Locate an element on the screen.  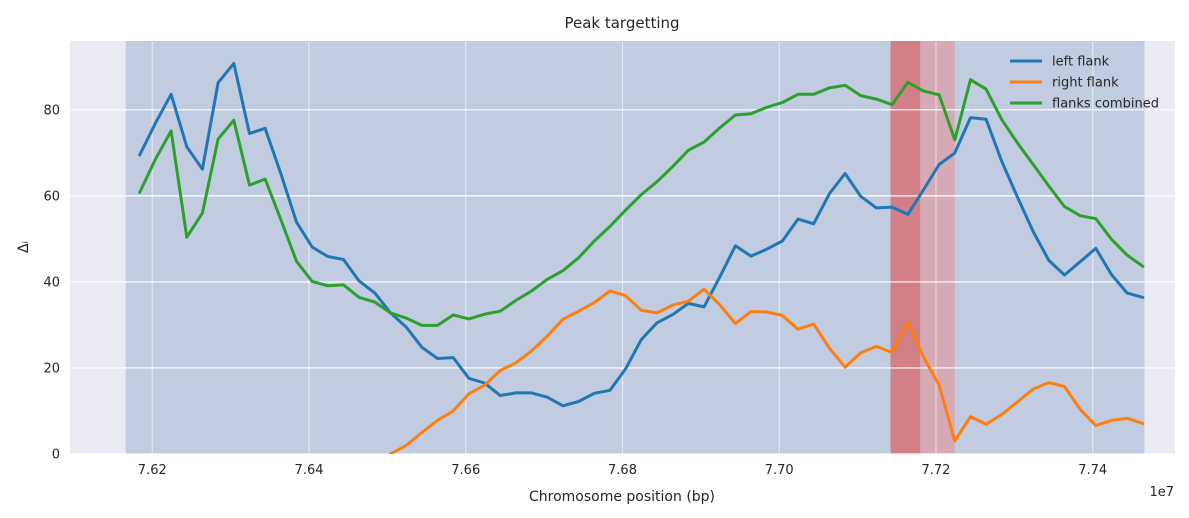
x-tick-label: 7.66 is located at coordinates (465, 470).